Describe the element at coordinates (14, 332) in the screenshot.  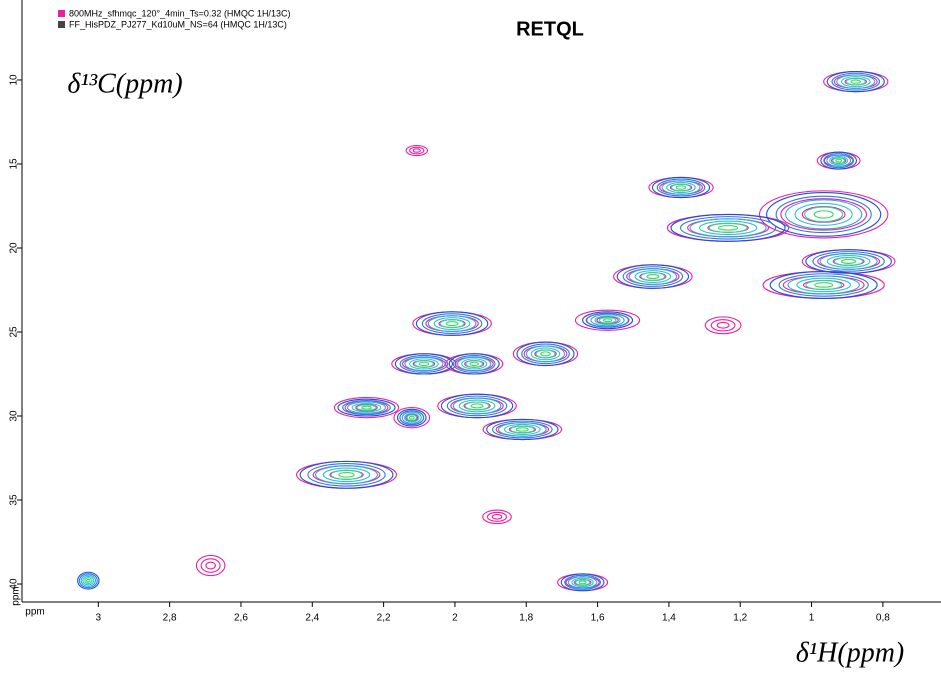
I see `y-tick-label: 25` at that location.